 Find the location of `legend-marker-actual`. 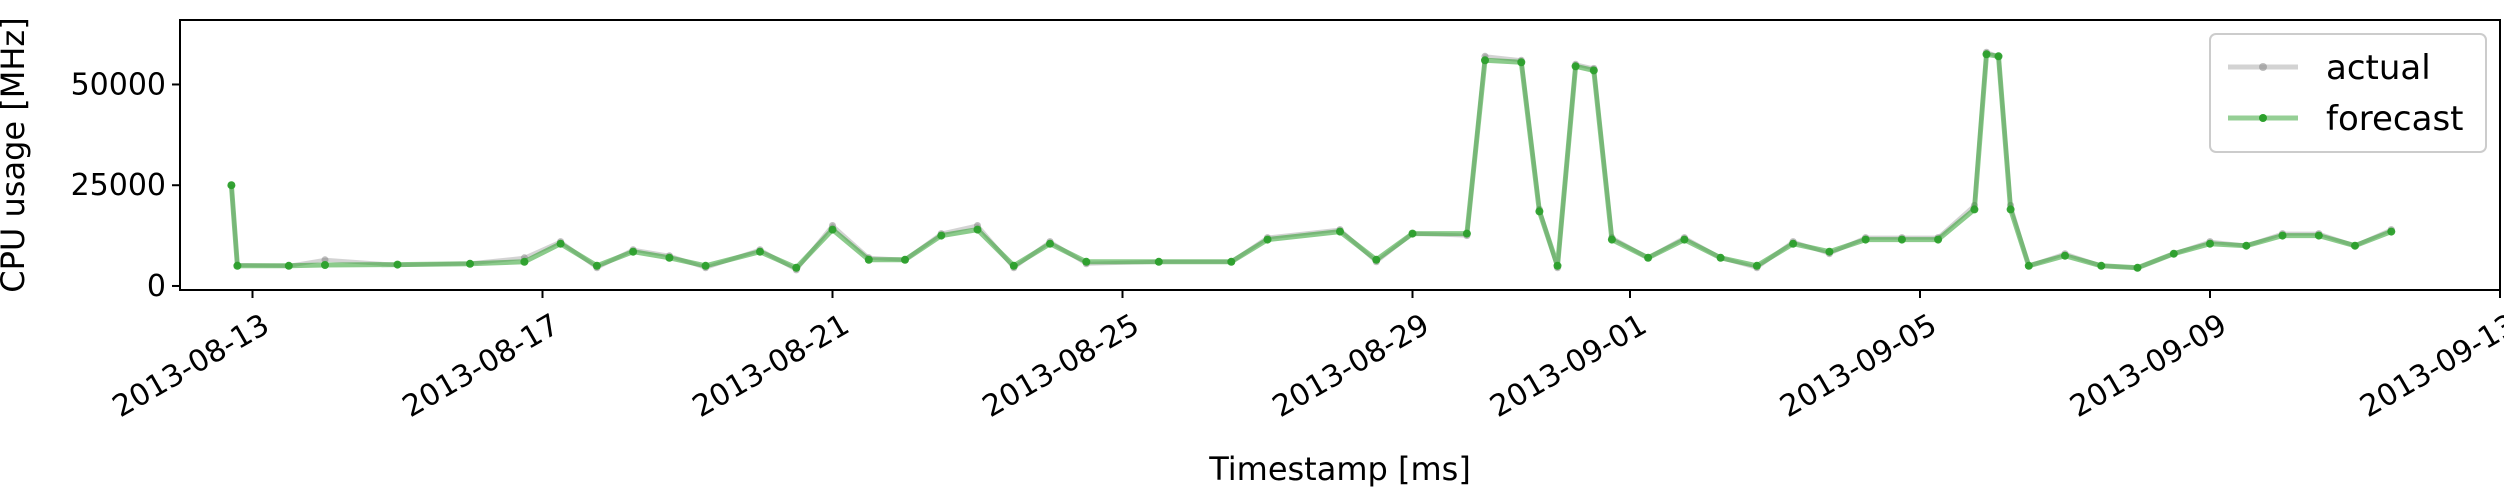

legend-marker-actual is located at coordinates (2263, 67).